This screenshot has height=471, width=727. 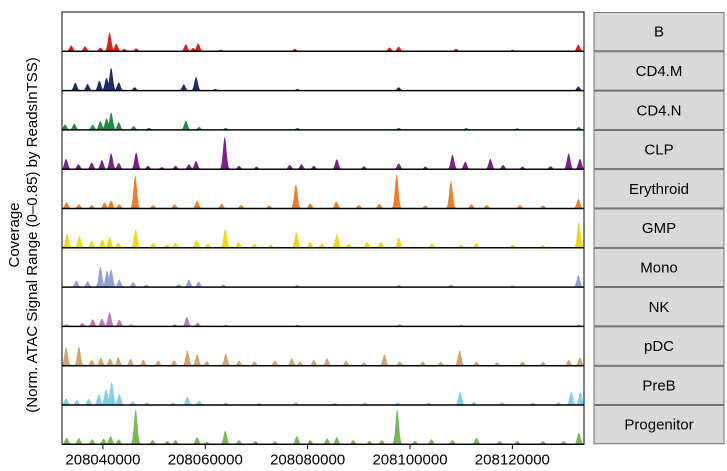 What do you see at coordinates (323, 319) in the screenshot?
I see `coverage-area-nk` at bounding box center [323, 319].